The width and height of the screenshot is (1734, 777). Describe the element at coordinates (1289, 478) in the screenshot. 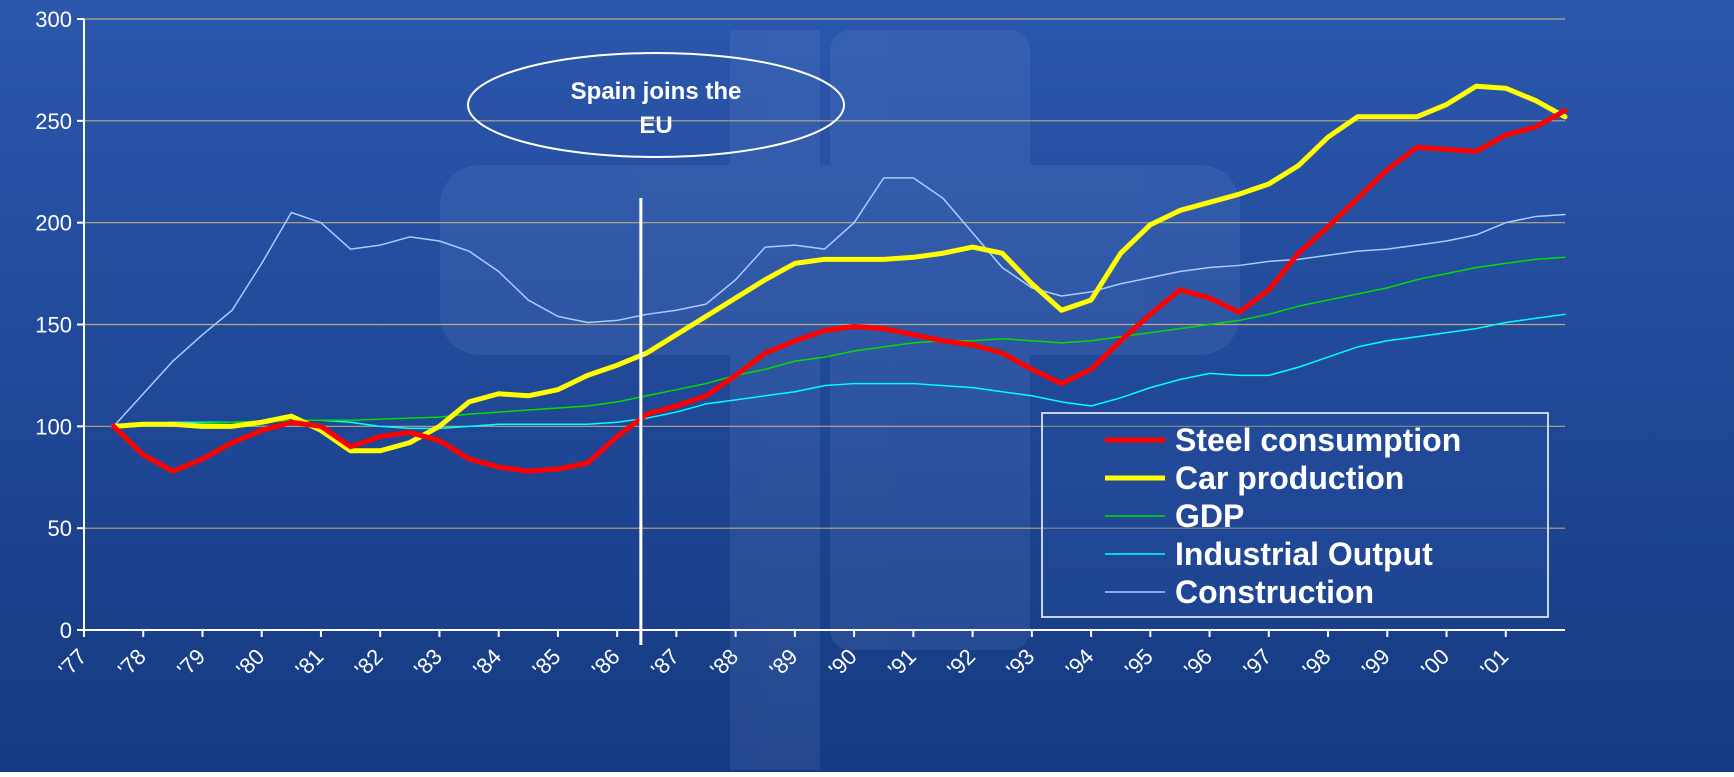

I see `legend-label: Car production` at that location.